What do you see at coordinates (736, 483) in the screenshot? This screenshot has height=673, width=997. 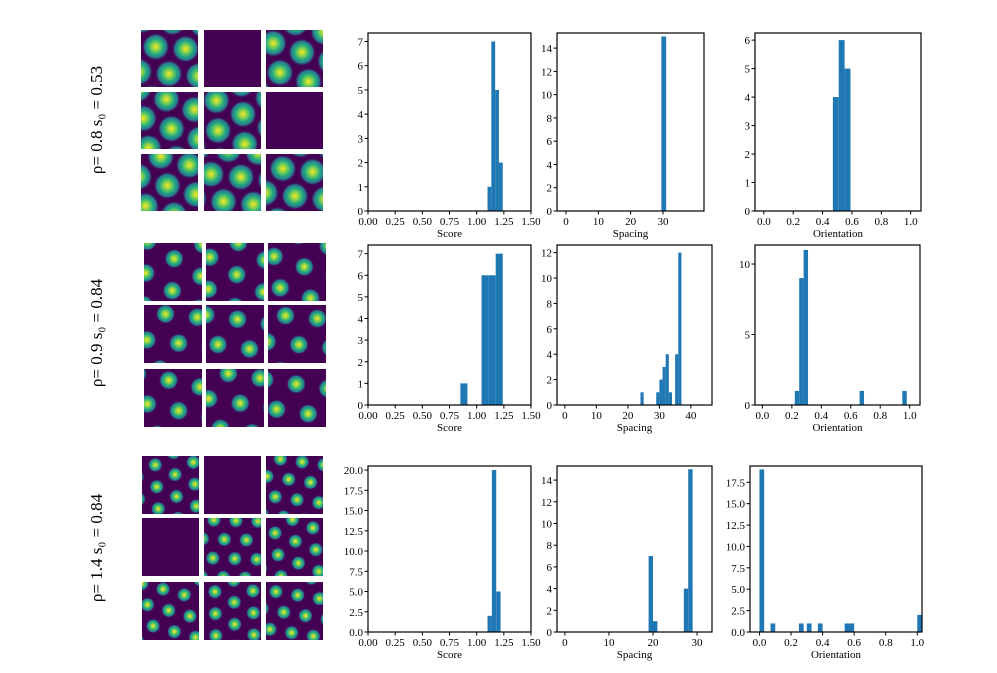 I see `y-tick-label: 17.5` at bounding box center [736, 483].